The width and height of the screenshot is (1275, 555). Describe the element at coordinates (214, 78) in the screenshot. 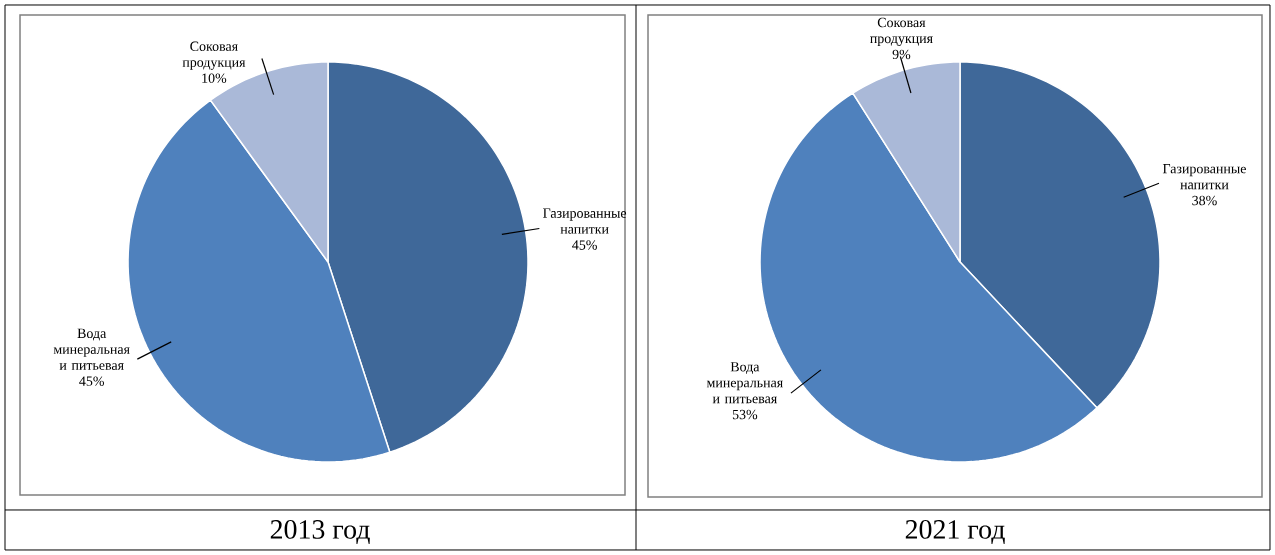

I see `data-label: 10%` at that location.